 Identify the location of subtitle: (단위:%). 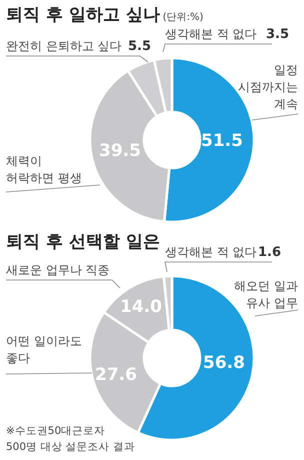
(183, 17).